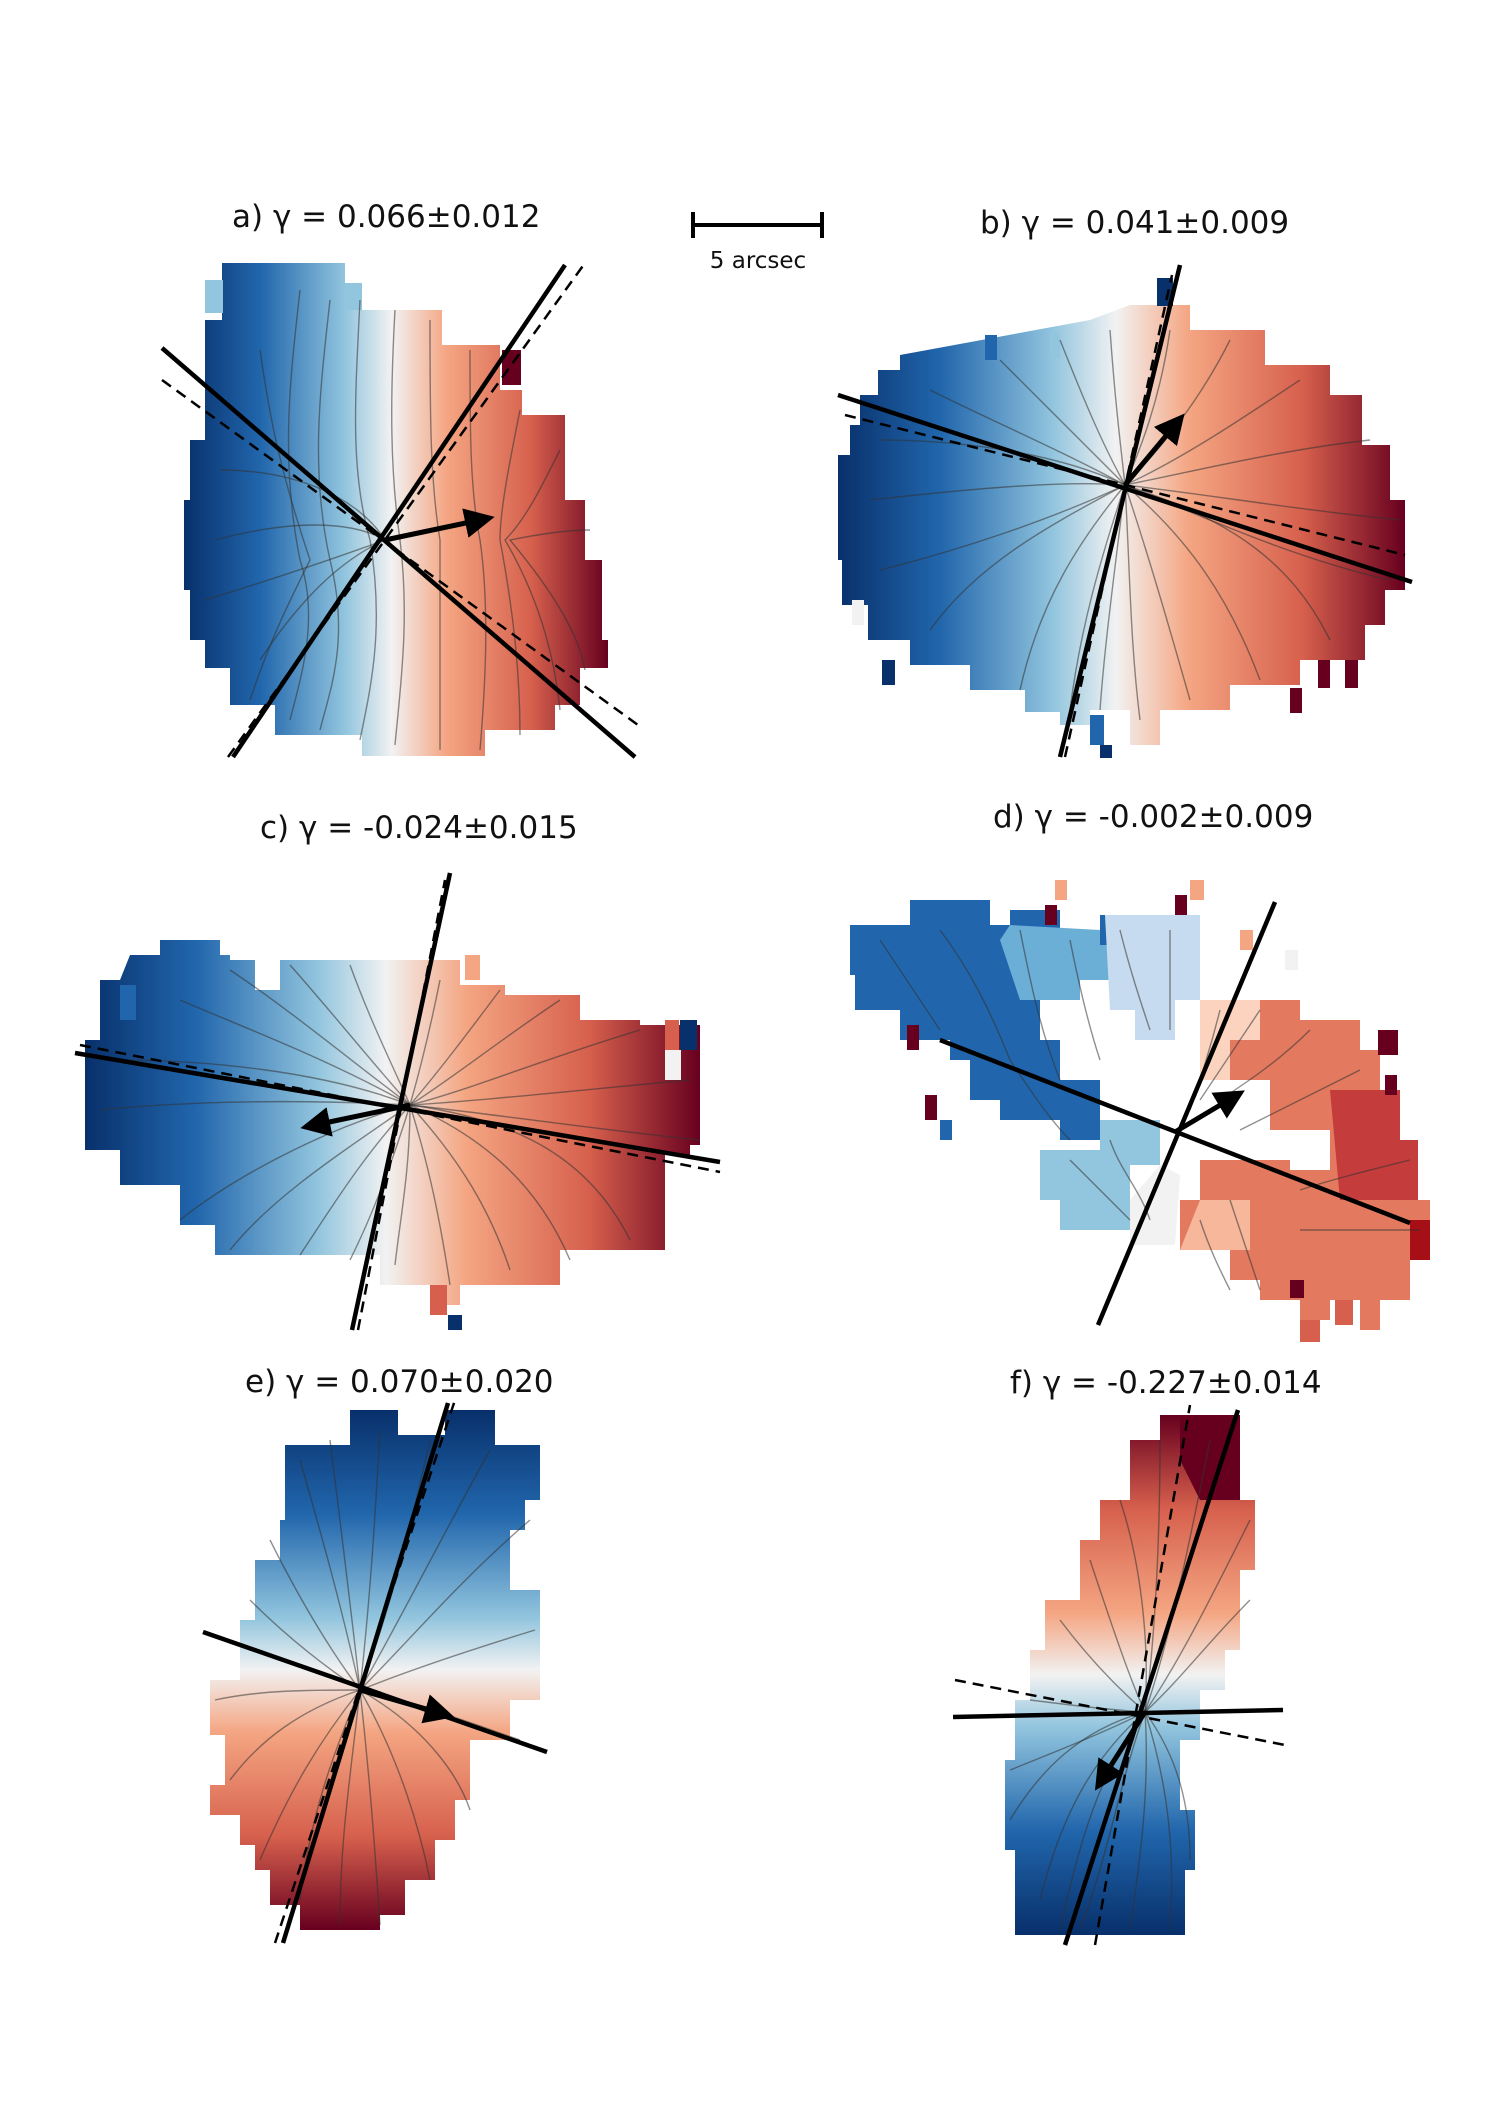 The height and width of the screenshot is (2115, 1495). I want to click on panel-a-minor-axis-dashed, so click(406, 510).